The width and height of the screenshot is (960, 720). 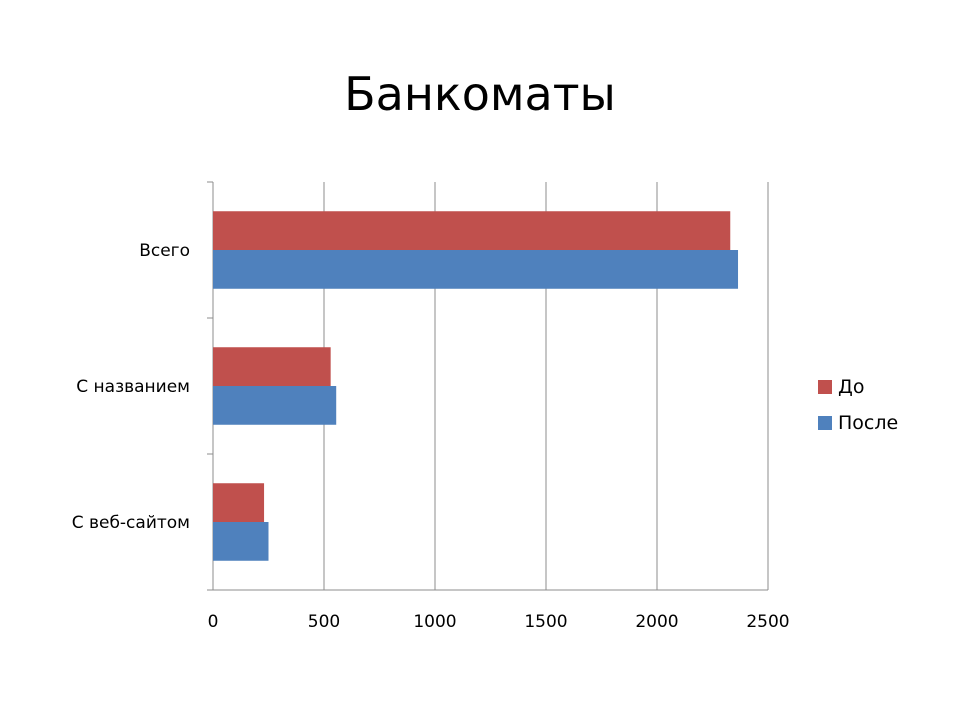 I want to click on x-tick-label: 1500, so click(x=545, y=622).